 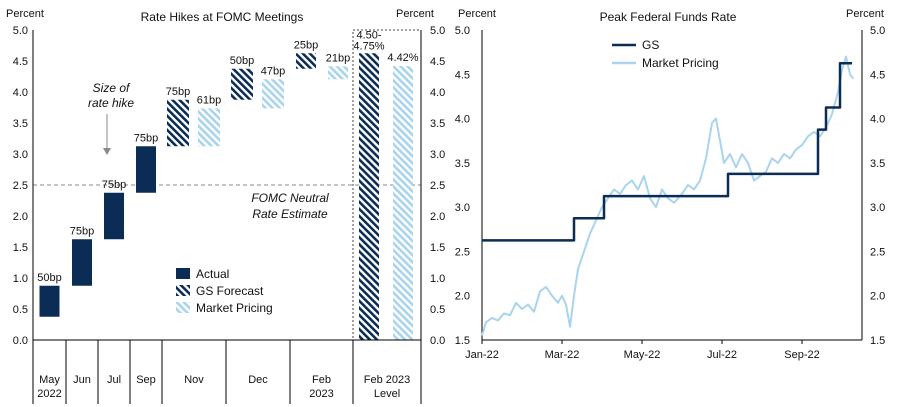 What do you see at coordinates (82, 380) in the screenshot?
I see `left-category-label: Jun` at bounding box center [82, 380].